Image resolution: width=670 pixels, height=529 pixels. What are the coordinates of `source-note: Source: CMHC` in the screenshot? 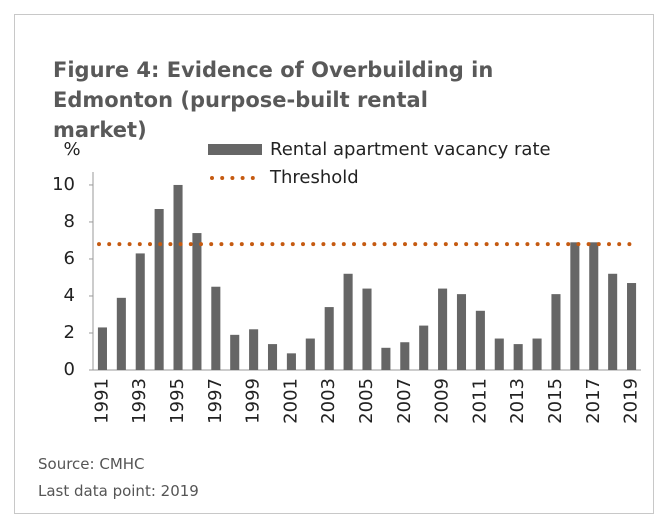 It's located at (91, 464).